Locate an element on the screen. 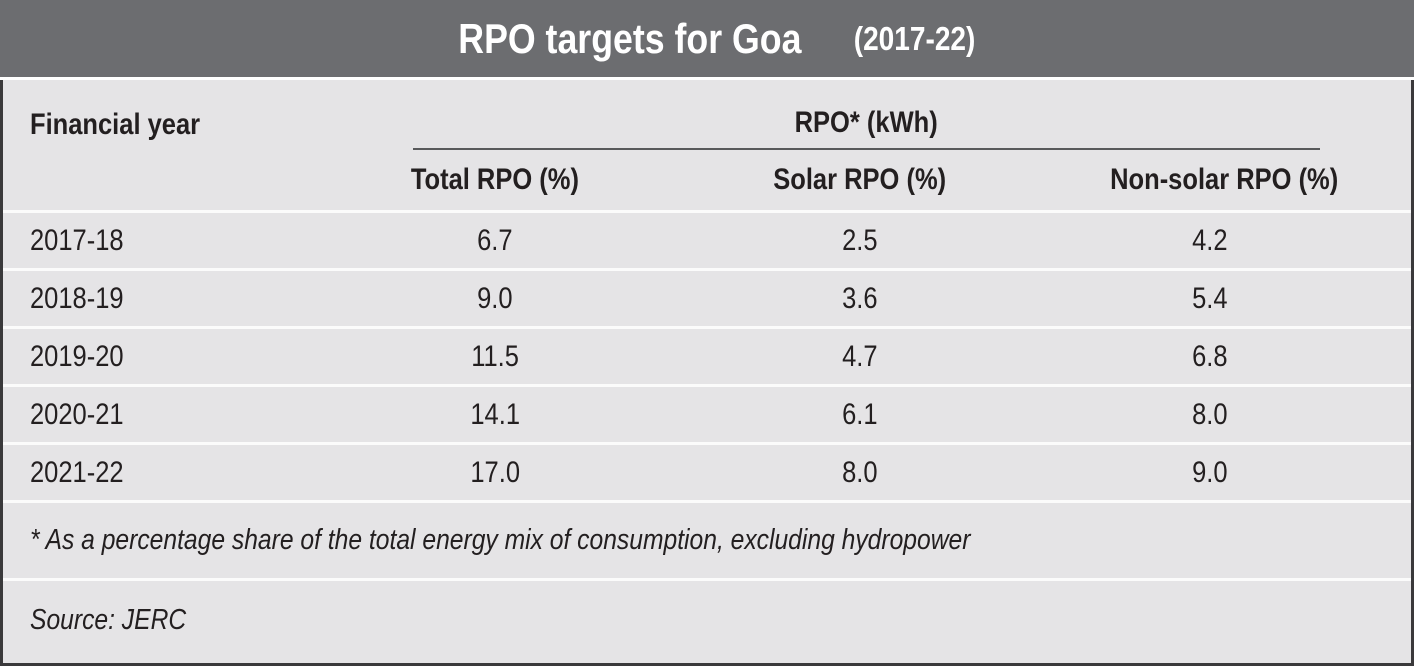 This screenshot has width=1414, height=666. table-row-2018-19: 2018-19 9.0 3.6 5.4 is located at coordinates (707, 298).